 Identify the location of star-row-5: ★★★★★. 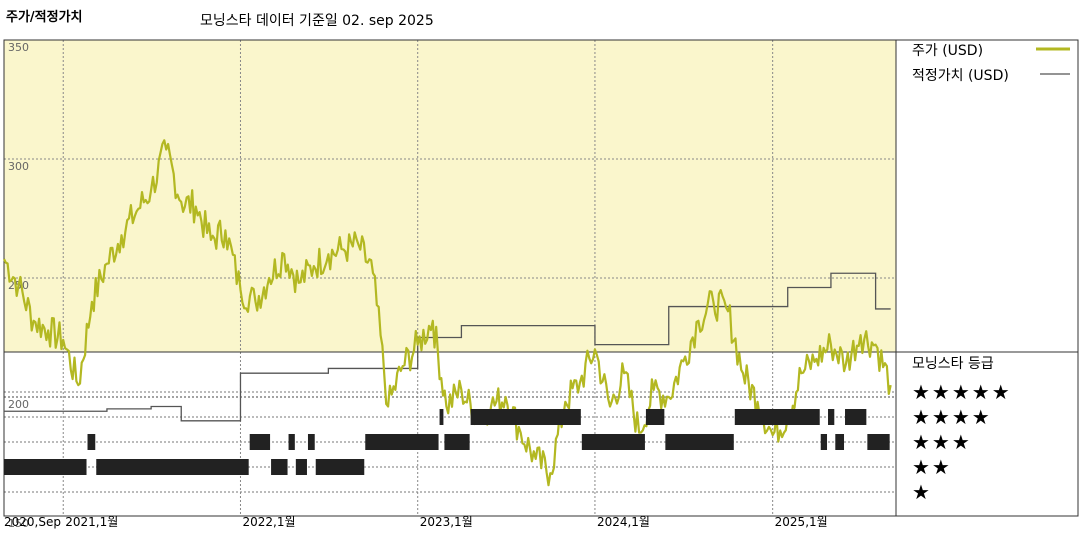
(962, 392).